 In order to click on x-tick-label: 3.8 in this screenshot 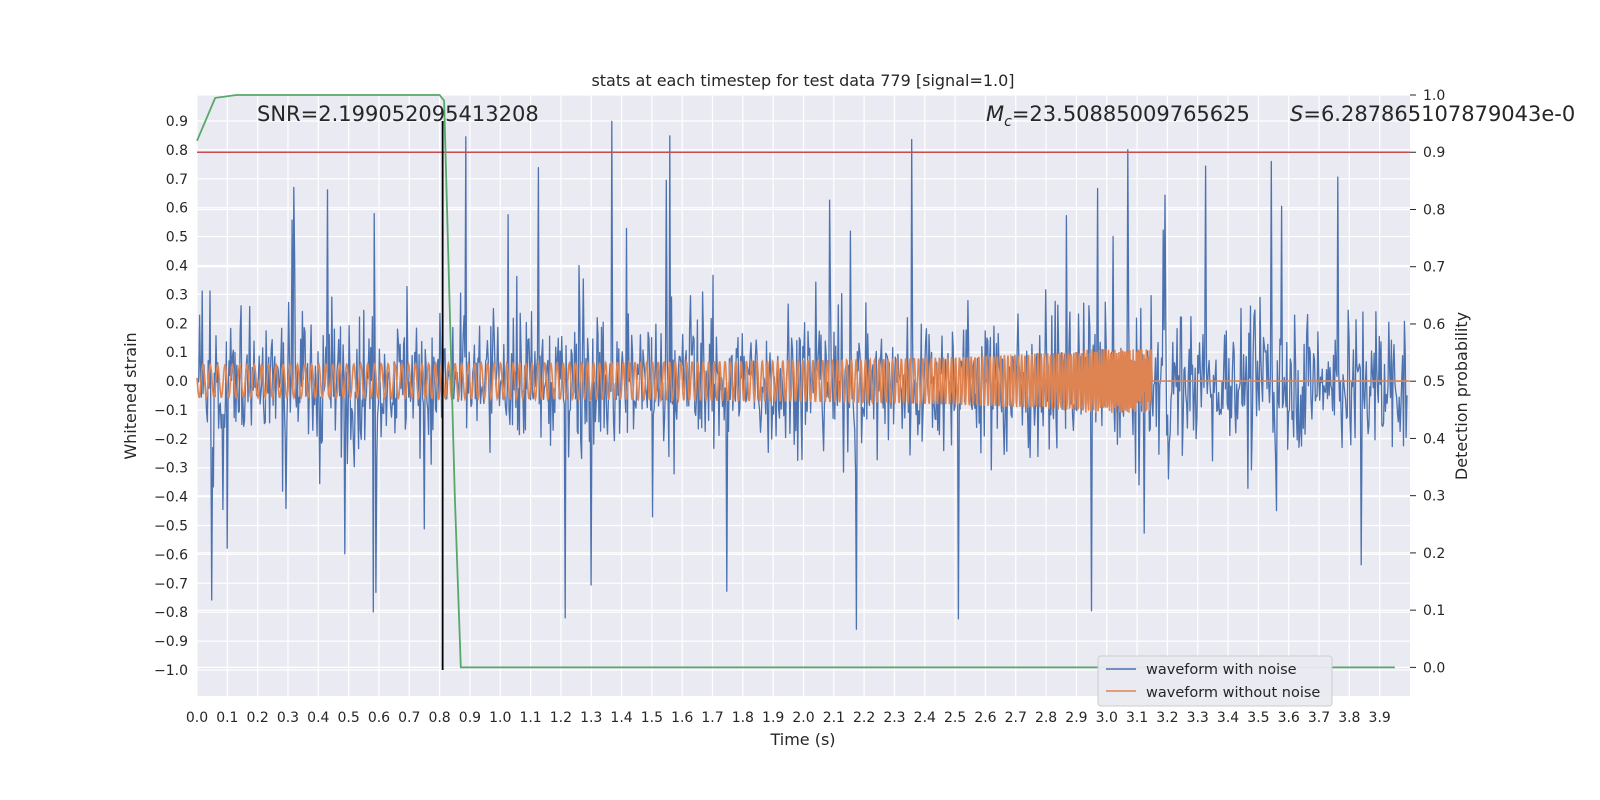, I will do `click(1349, 718)`.